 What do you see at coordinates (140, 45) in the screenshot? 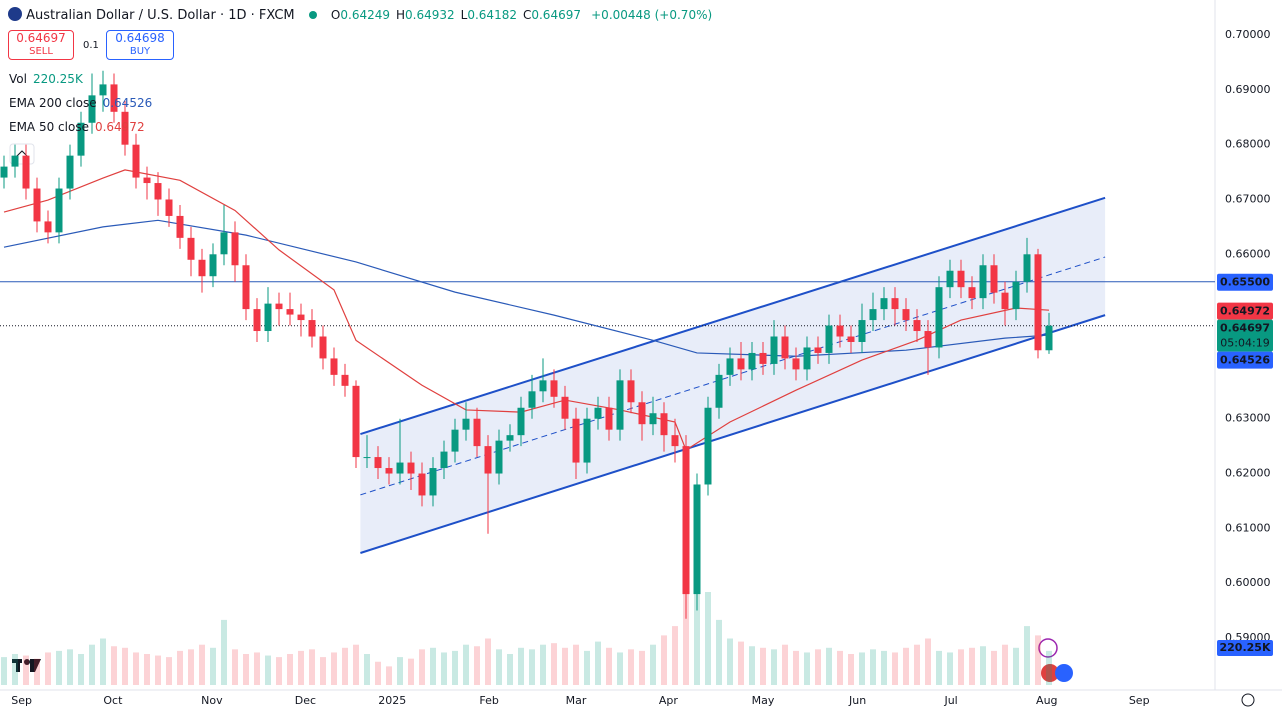
I see `buy-button: 0.64698 BUY` at bounding box center [140, 45].